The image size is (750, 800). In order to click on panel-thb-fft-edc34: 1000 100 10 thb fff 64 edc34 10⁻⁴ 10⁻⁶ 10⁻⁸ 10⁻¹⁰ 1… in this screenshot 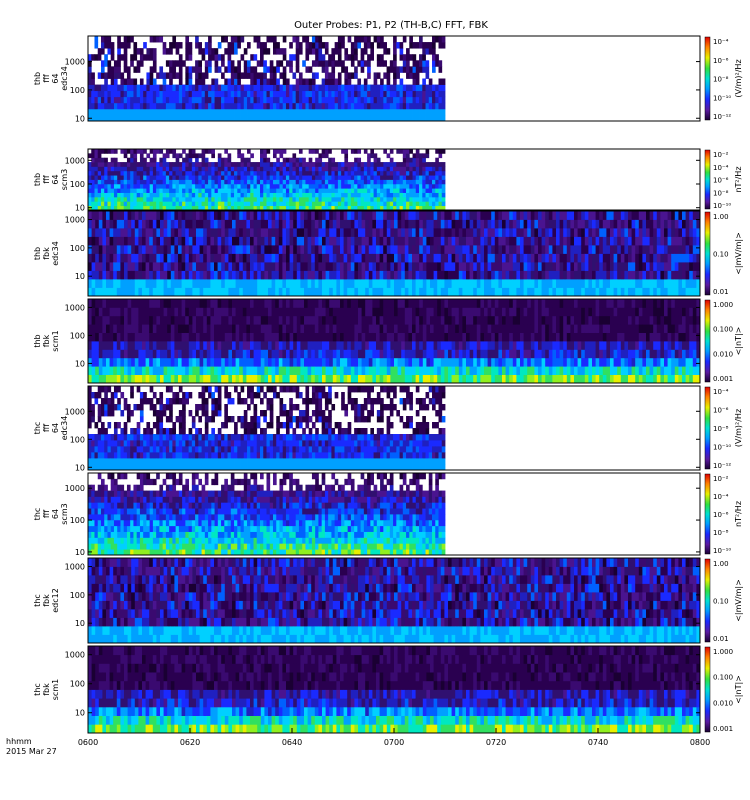, I will do `click(388, 79)`.